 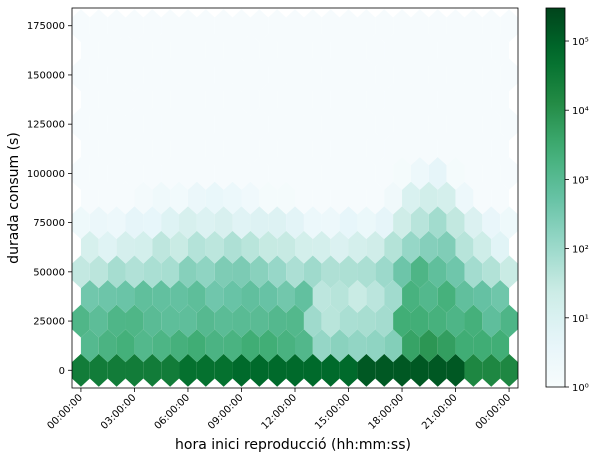 What do you see at coordinates (46, 125) in the screenshot?
I see `y-tick-label: 125000` at bounding box center [46, 125].